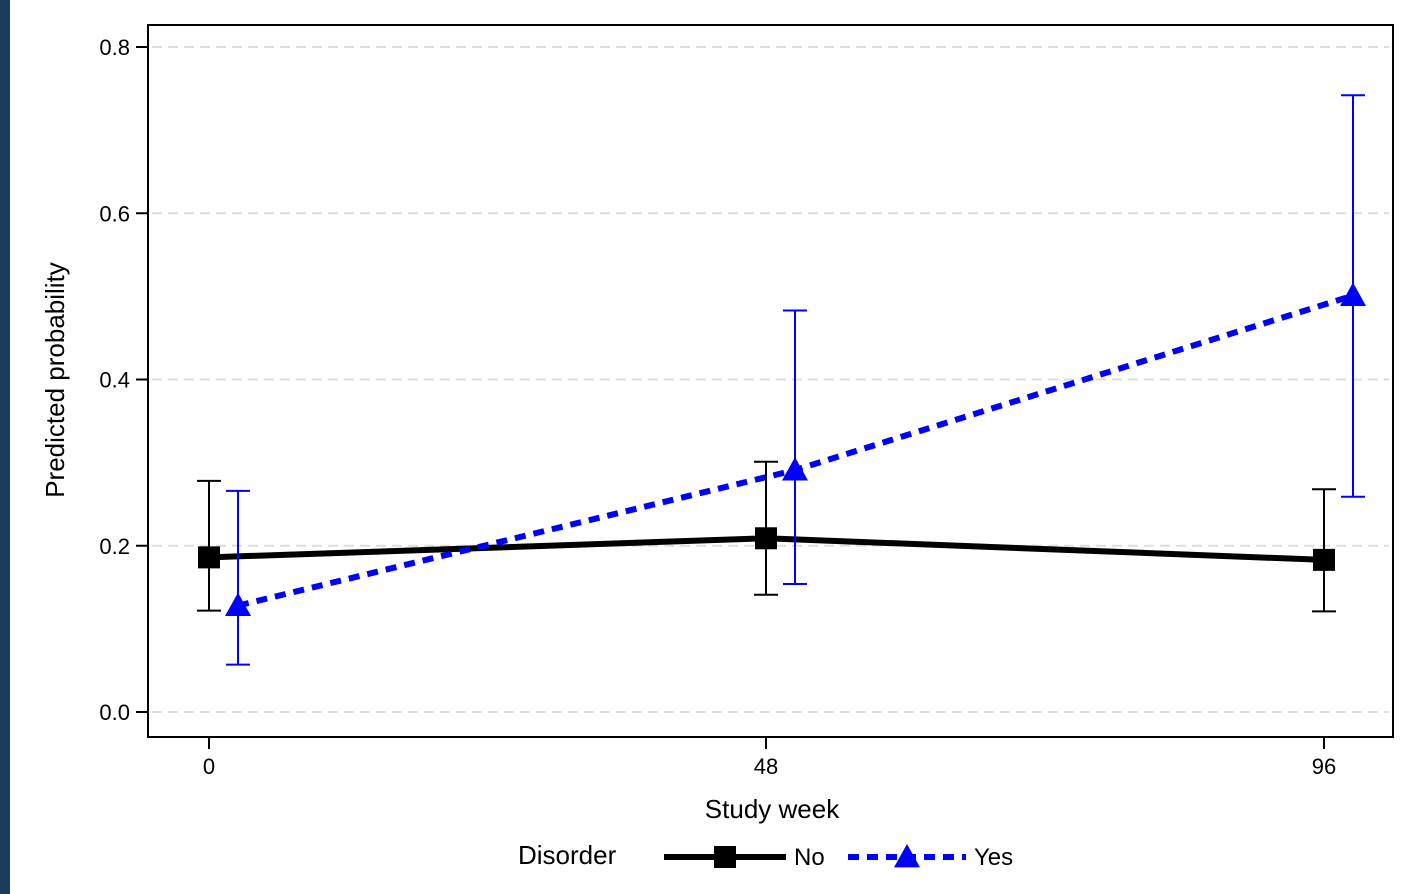 The width and height of the screenshot is (1418, 894). I want to click on x-tick-label: 0, so click(209, 766).